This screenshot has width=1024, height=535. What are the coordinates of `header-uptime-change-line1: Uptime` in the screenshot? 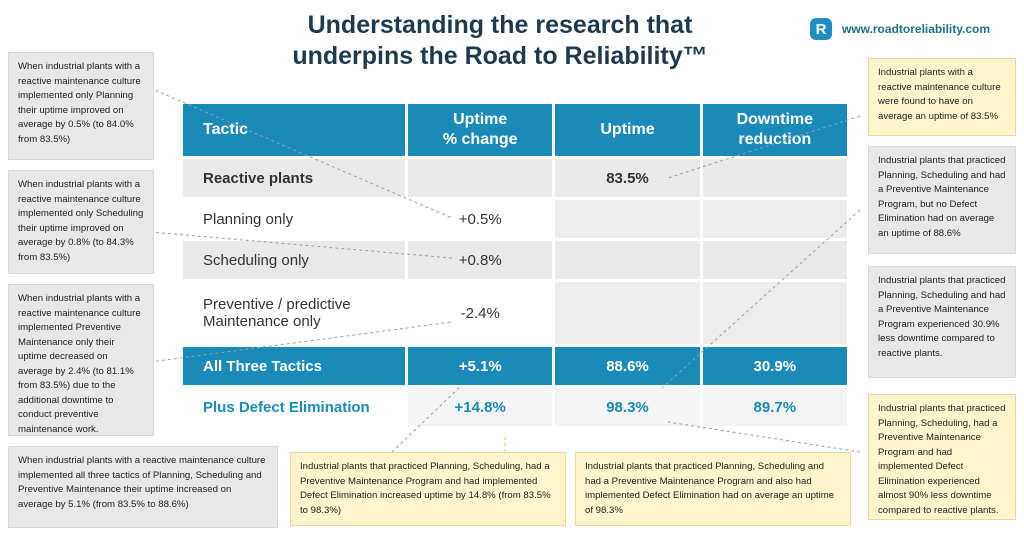 It's located at (480, 119).